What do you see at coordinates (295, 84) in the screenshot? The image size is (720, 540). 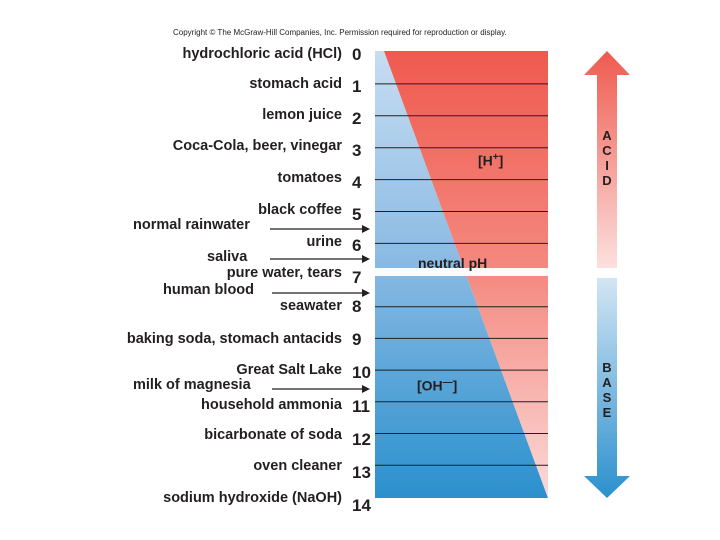 I see `substance-label: stomach acid` at bounding box center [295, 84].